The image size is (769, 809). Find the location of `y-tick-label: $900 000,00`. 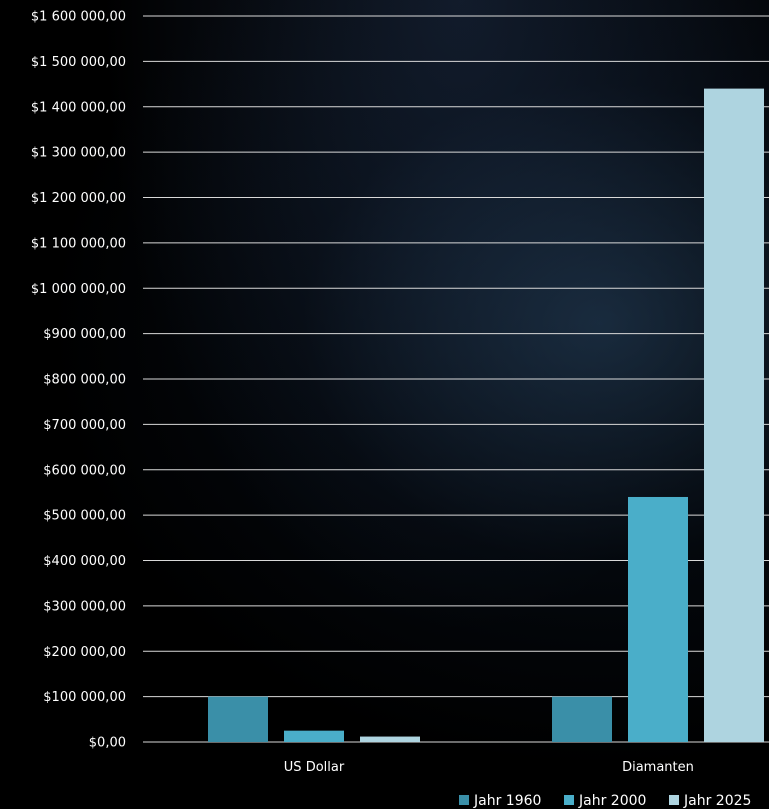

y-tick-label: $900 000,00 is located at coordinates (84, 334).